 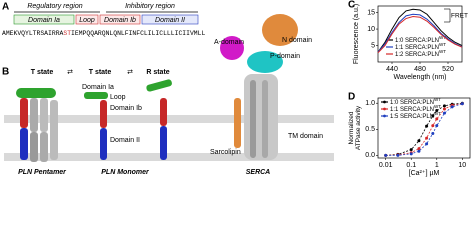 What do you see at coordinates (370, 129) in the screenshot?
I see `y-tick-label: 0.5` at bounding box center [370, 129].